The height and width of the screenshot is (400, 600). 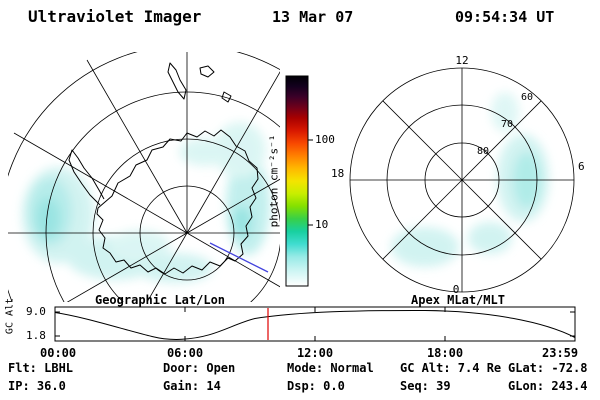 I want to click on status-glon: GLon: 243.4, so click(x=548, y=386).